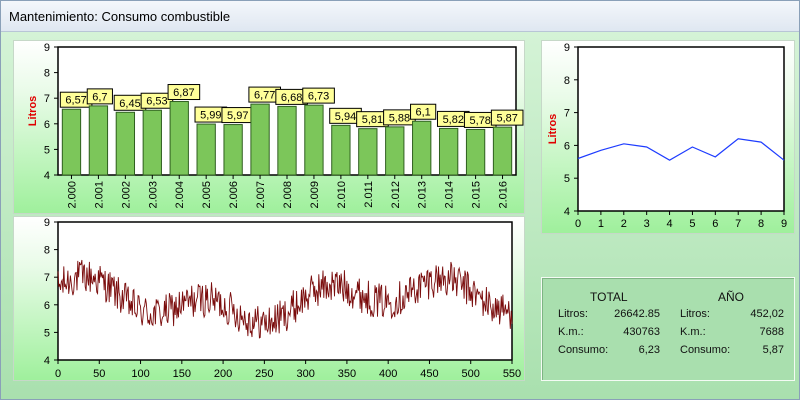 The width and height of the screenshot is (800, 400). What do you see at coordinates (47, 74) in the screenshot?
I see `bar-chart-ytick-label: 8` at bounding box center [47, 74].